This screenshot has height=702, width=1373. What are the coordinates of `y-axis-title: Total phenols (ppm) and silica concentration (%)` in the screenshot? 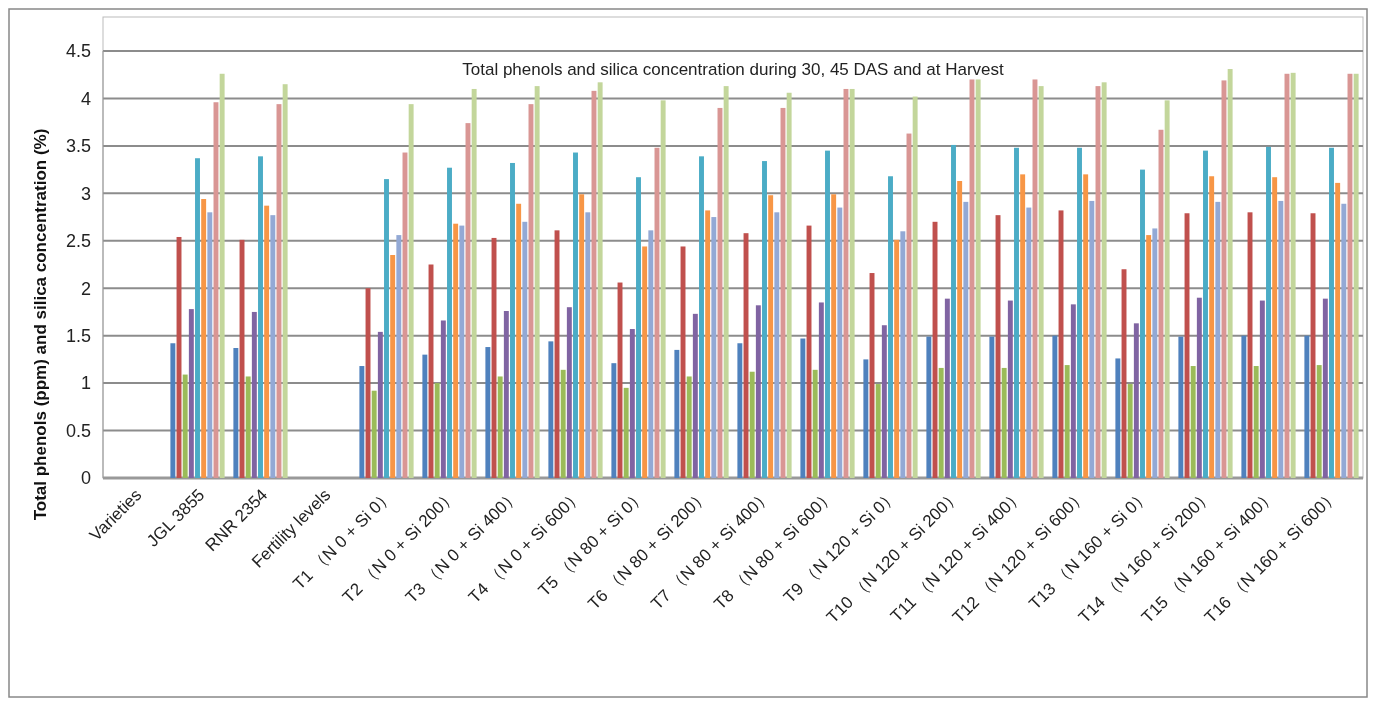 It's located at (40, 324).